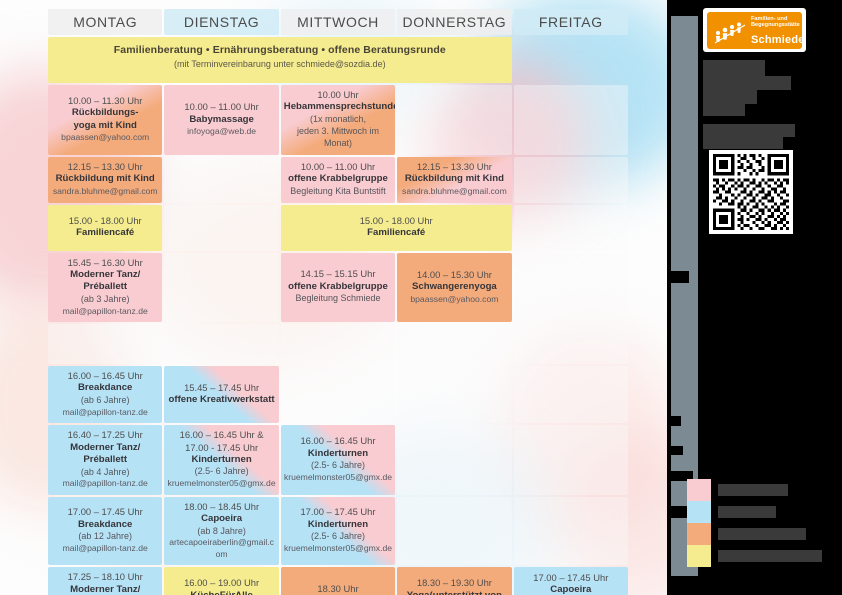 The width and height of the screenshot is (842, 595). Describe the element at coordinates (754, 30) in the screenshot. I see `schmiede-logo: Familien- und Begegnungsstätte Schmiede` at that location.